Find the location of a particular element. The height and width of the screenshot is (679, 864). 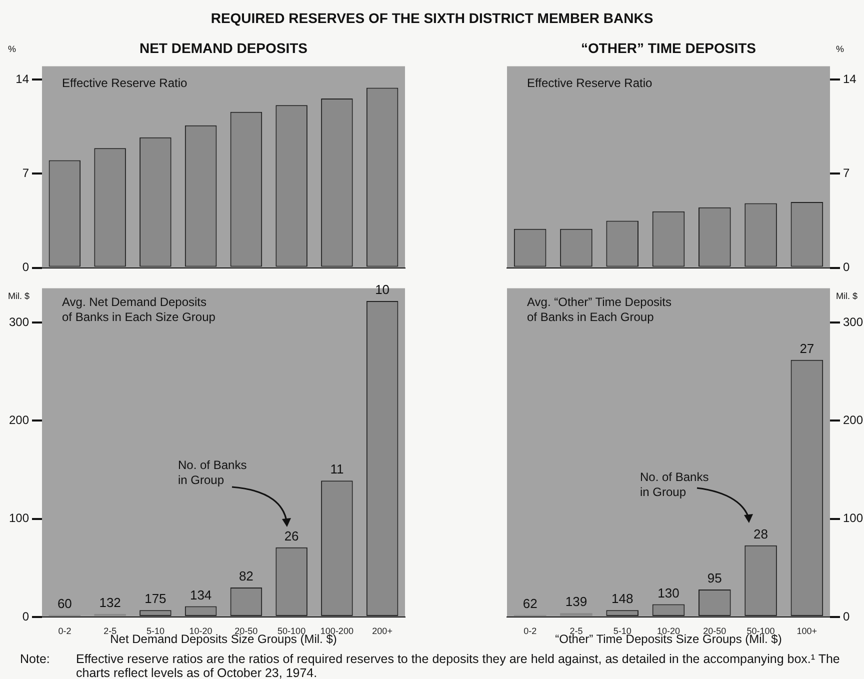

bar is located at coordinates (576, 614).